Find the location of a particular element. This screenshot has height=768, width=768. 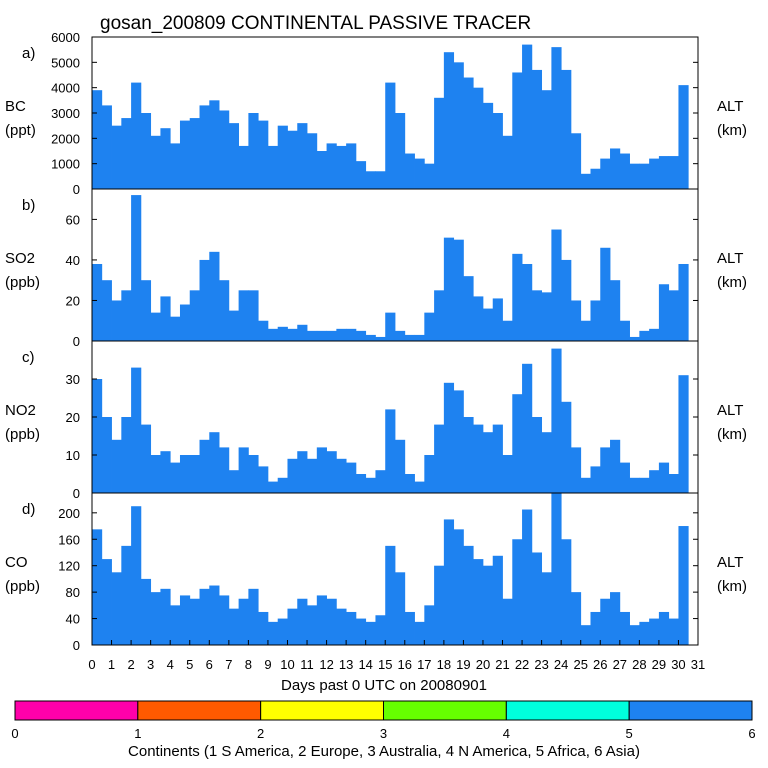

x-tick-label: 25 is located at coordinates (580, 664).